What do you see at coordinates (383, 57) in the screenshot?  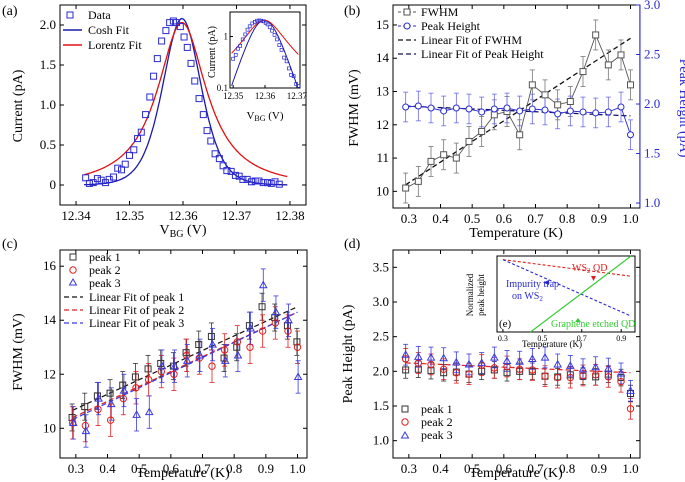 I see `pb-ytick-label-4: 14` at bounding box center [383, 57].